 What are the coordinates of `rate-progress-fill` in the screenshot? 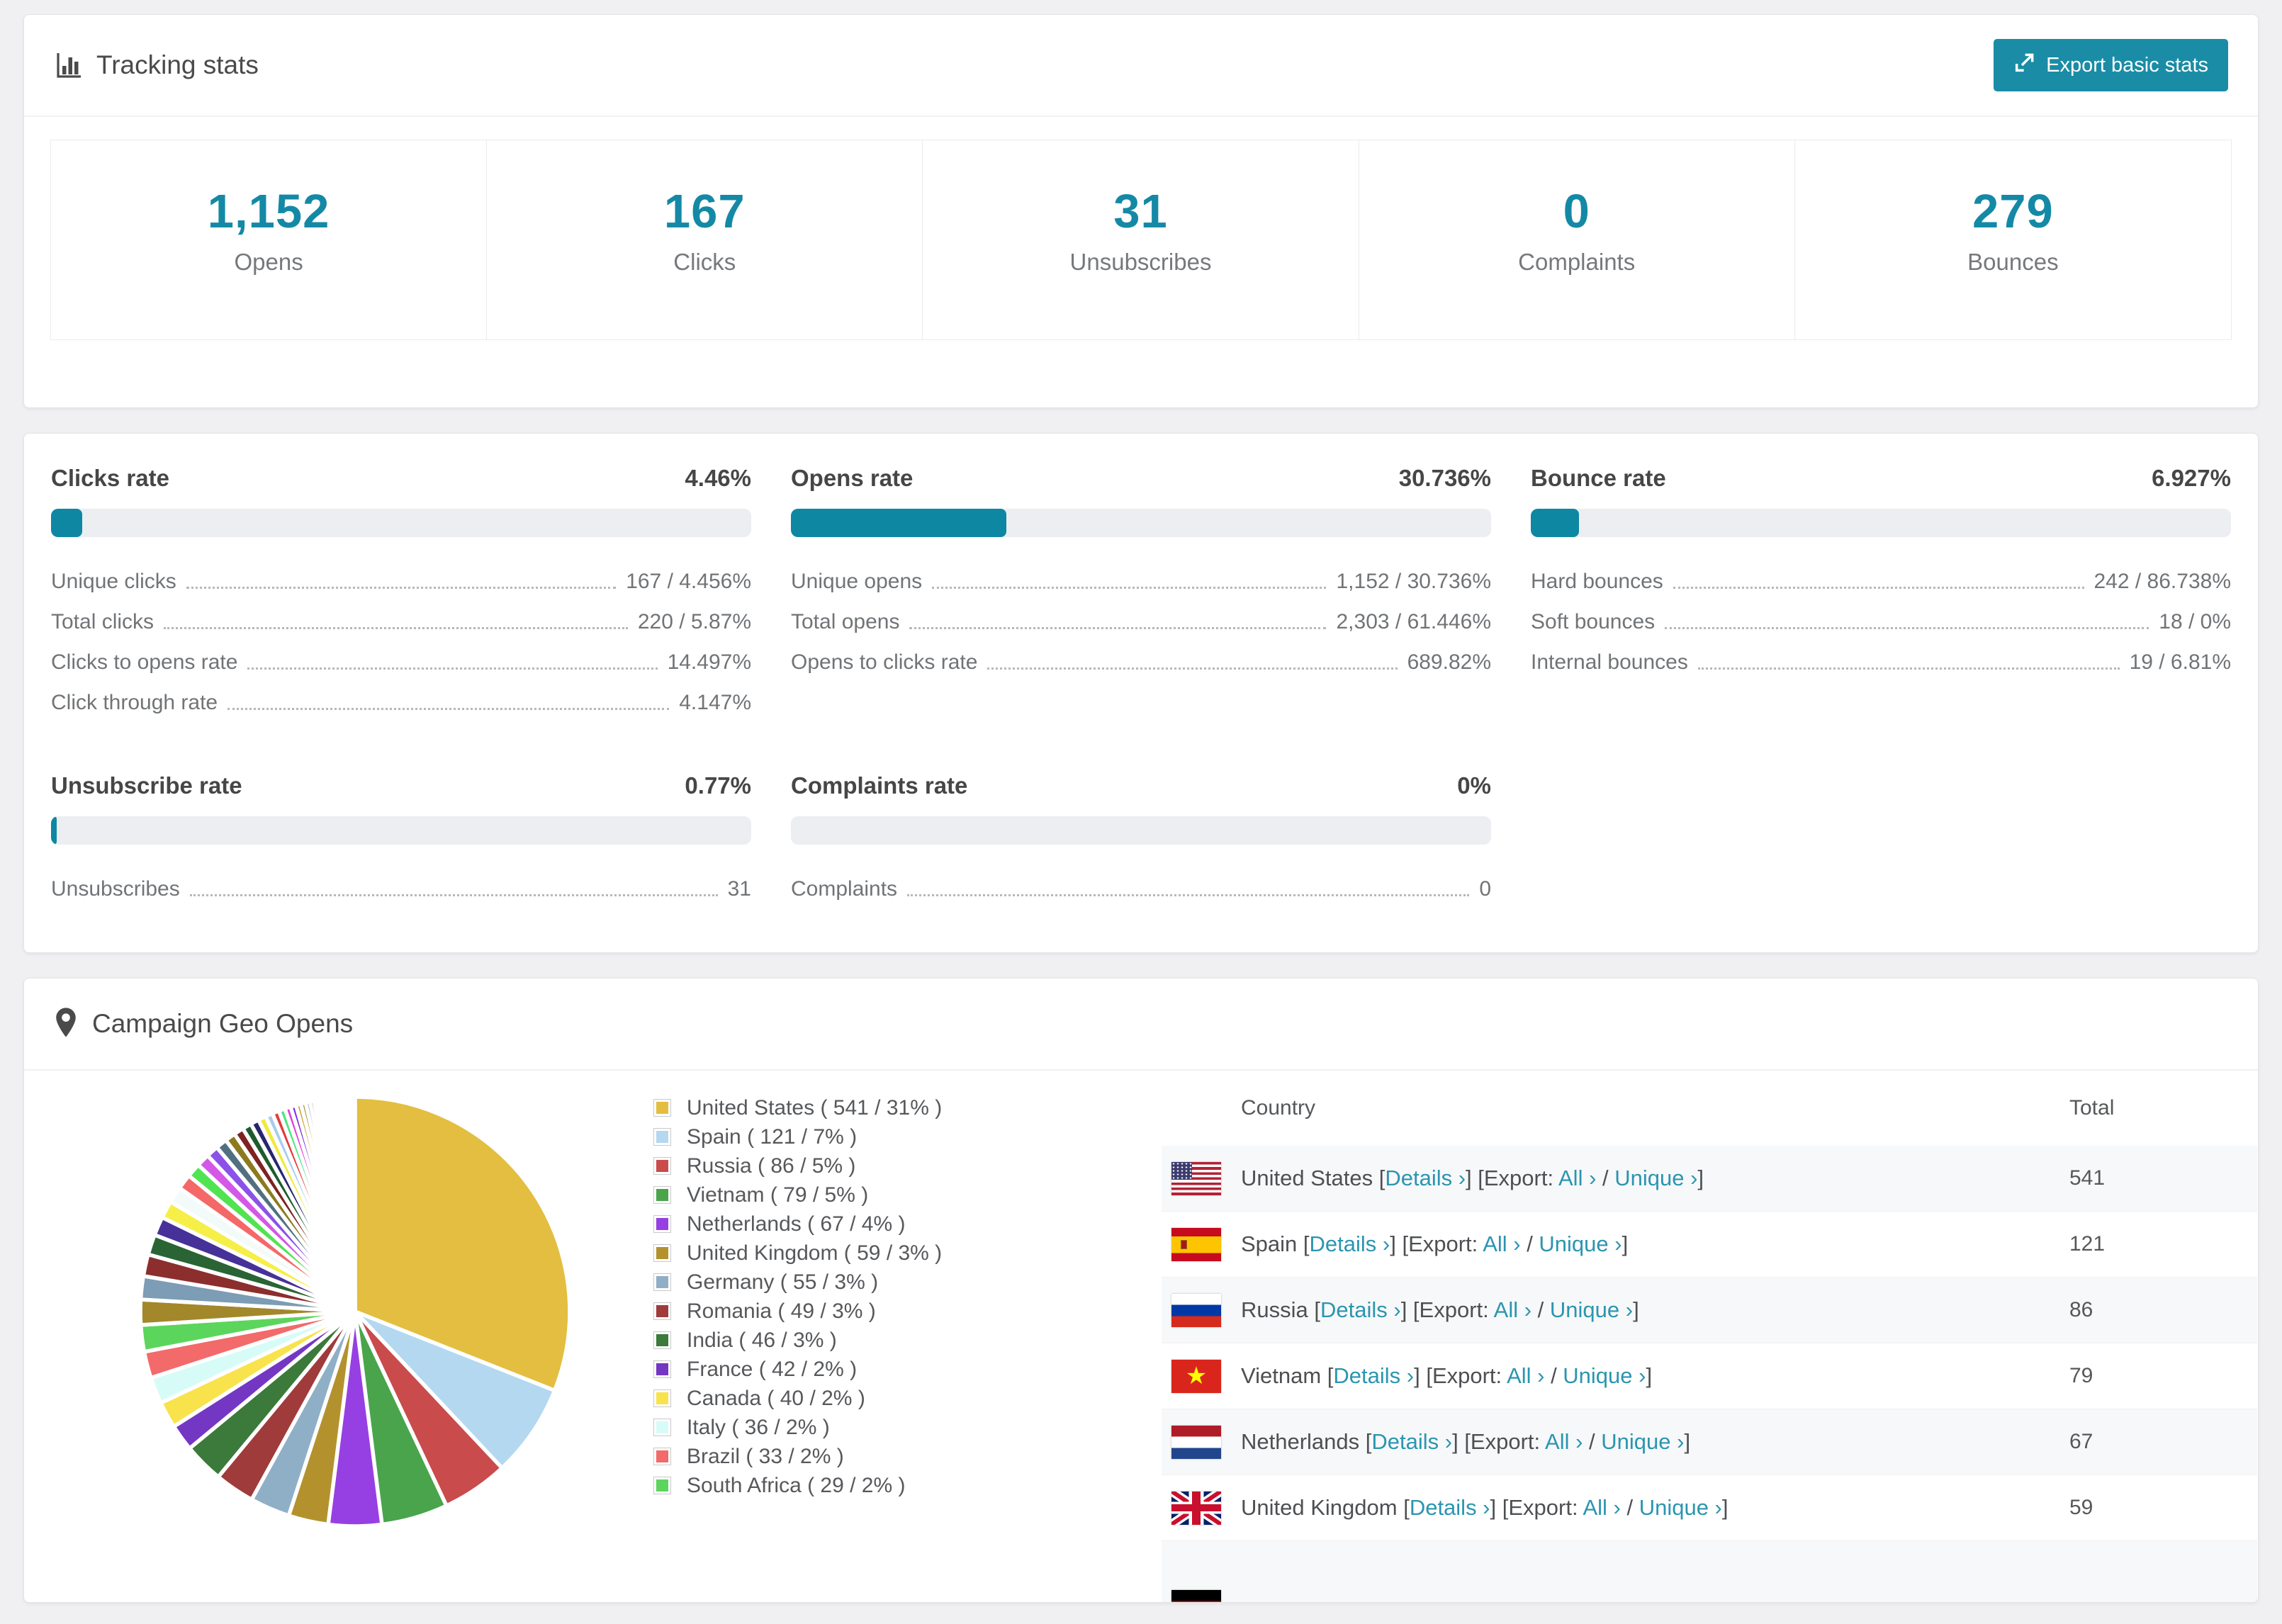 It's located at (899, 523).